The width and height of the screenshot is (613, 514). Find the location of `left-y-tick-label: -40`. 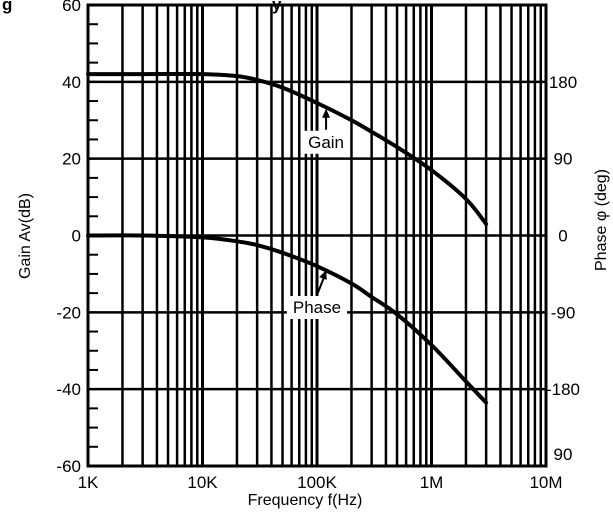

left-y-tick-label: -40 is located at coordinates (68, 389).